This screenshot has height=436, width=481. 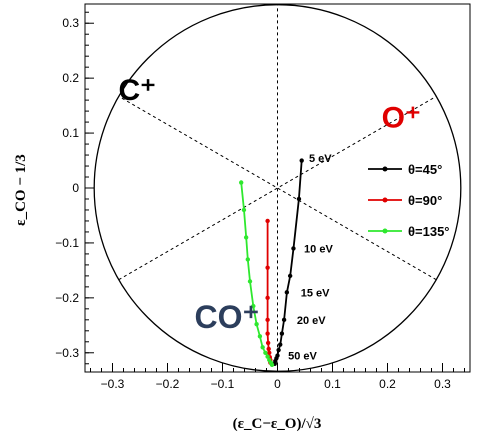 What do you see at coordinates (277, 384) in the screenshot?
I see `x-tick-label: 0` at bounding box center [277, 384].